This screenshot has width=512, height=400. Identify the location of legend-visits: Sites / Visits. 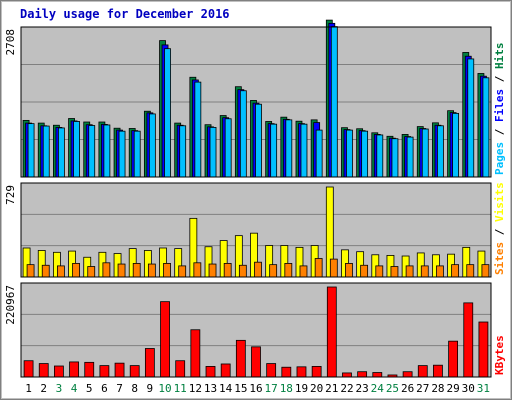
(499, 228).